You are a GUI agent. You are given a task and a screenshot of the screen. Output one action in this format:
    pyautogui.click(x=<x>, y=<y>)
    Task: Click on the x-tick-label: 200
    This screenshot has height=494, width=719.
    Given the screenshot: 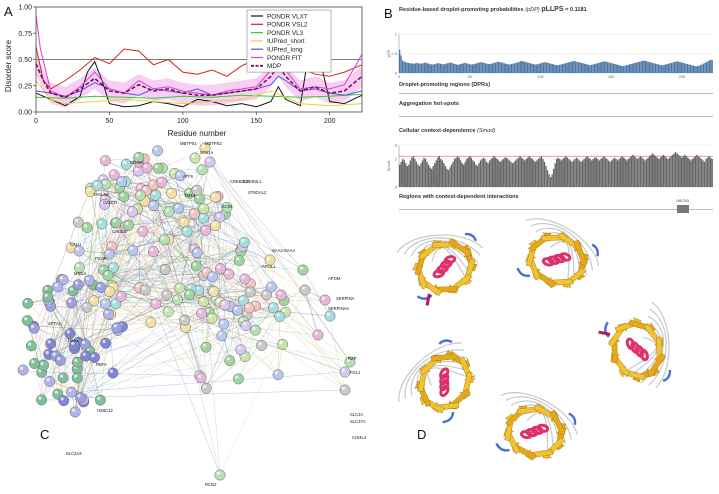 What is the action you would take?
    pyautogui.click(x=682, y=76)
    